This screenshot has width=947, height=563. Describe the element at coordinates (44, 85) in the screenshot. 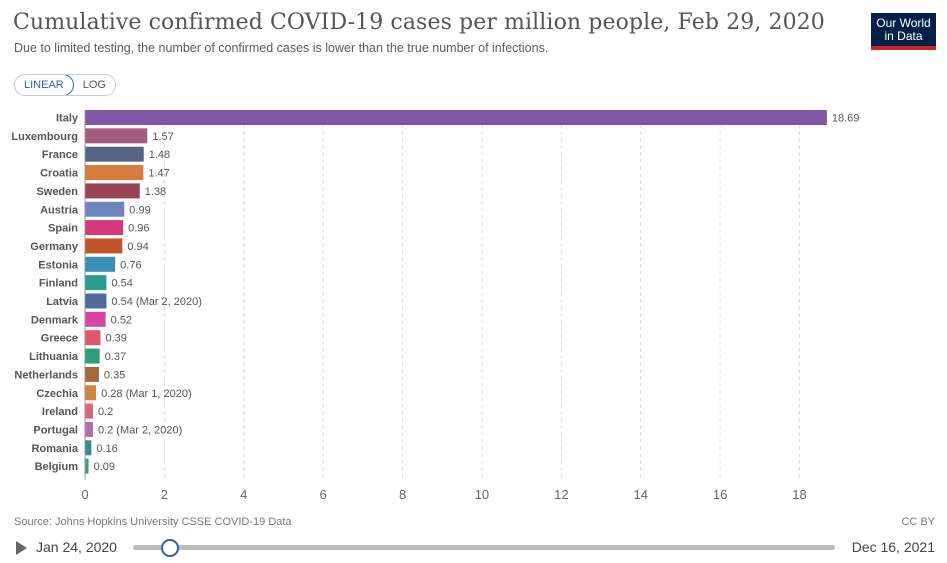

I see `linear-scale-button: LINEAR` at that location.